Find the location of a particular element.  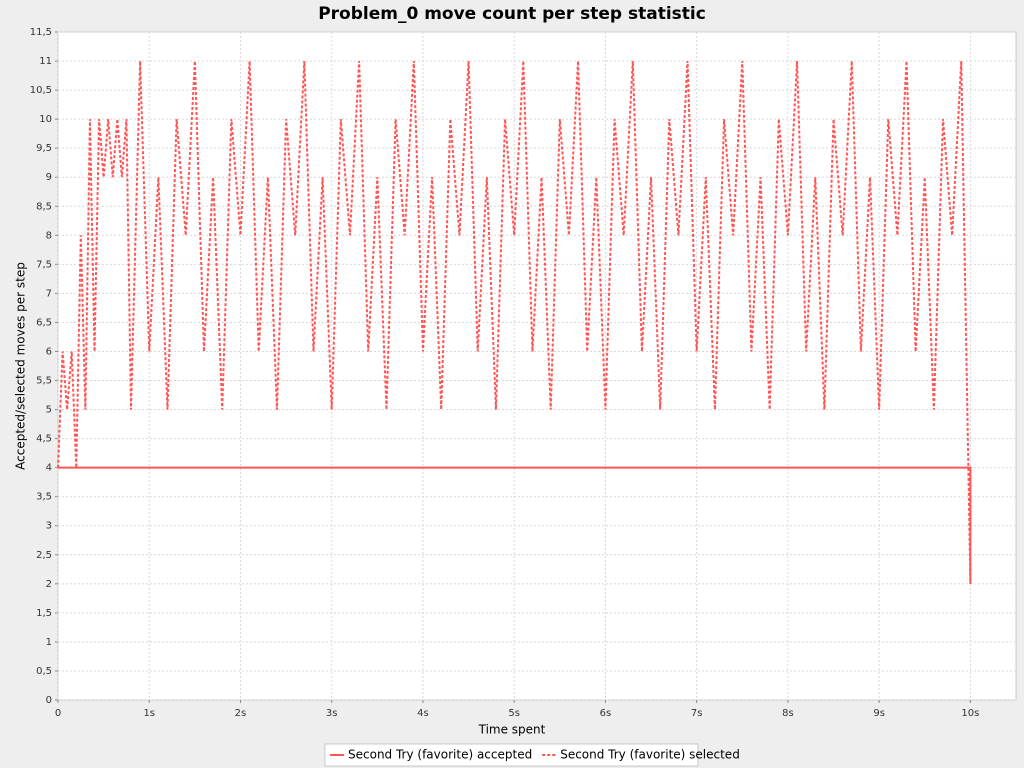

y-tick-label: 10,5 is located at coordinates (41, 90).